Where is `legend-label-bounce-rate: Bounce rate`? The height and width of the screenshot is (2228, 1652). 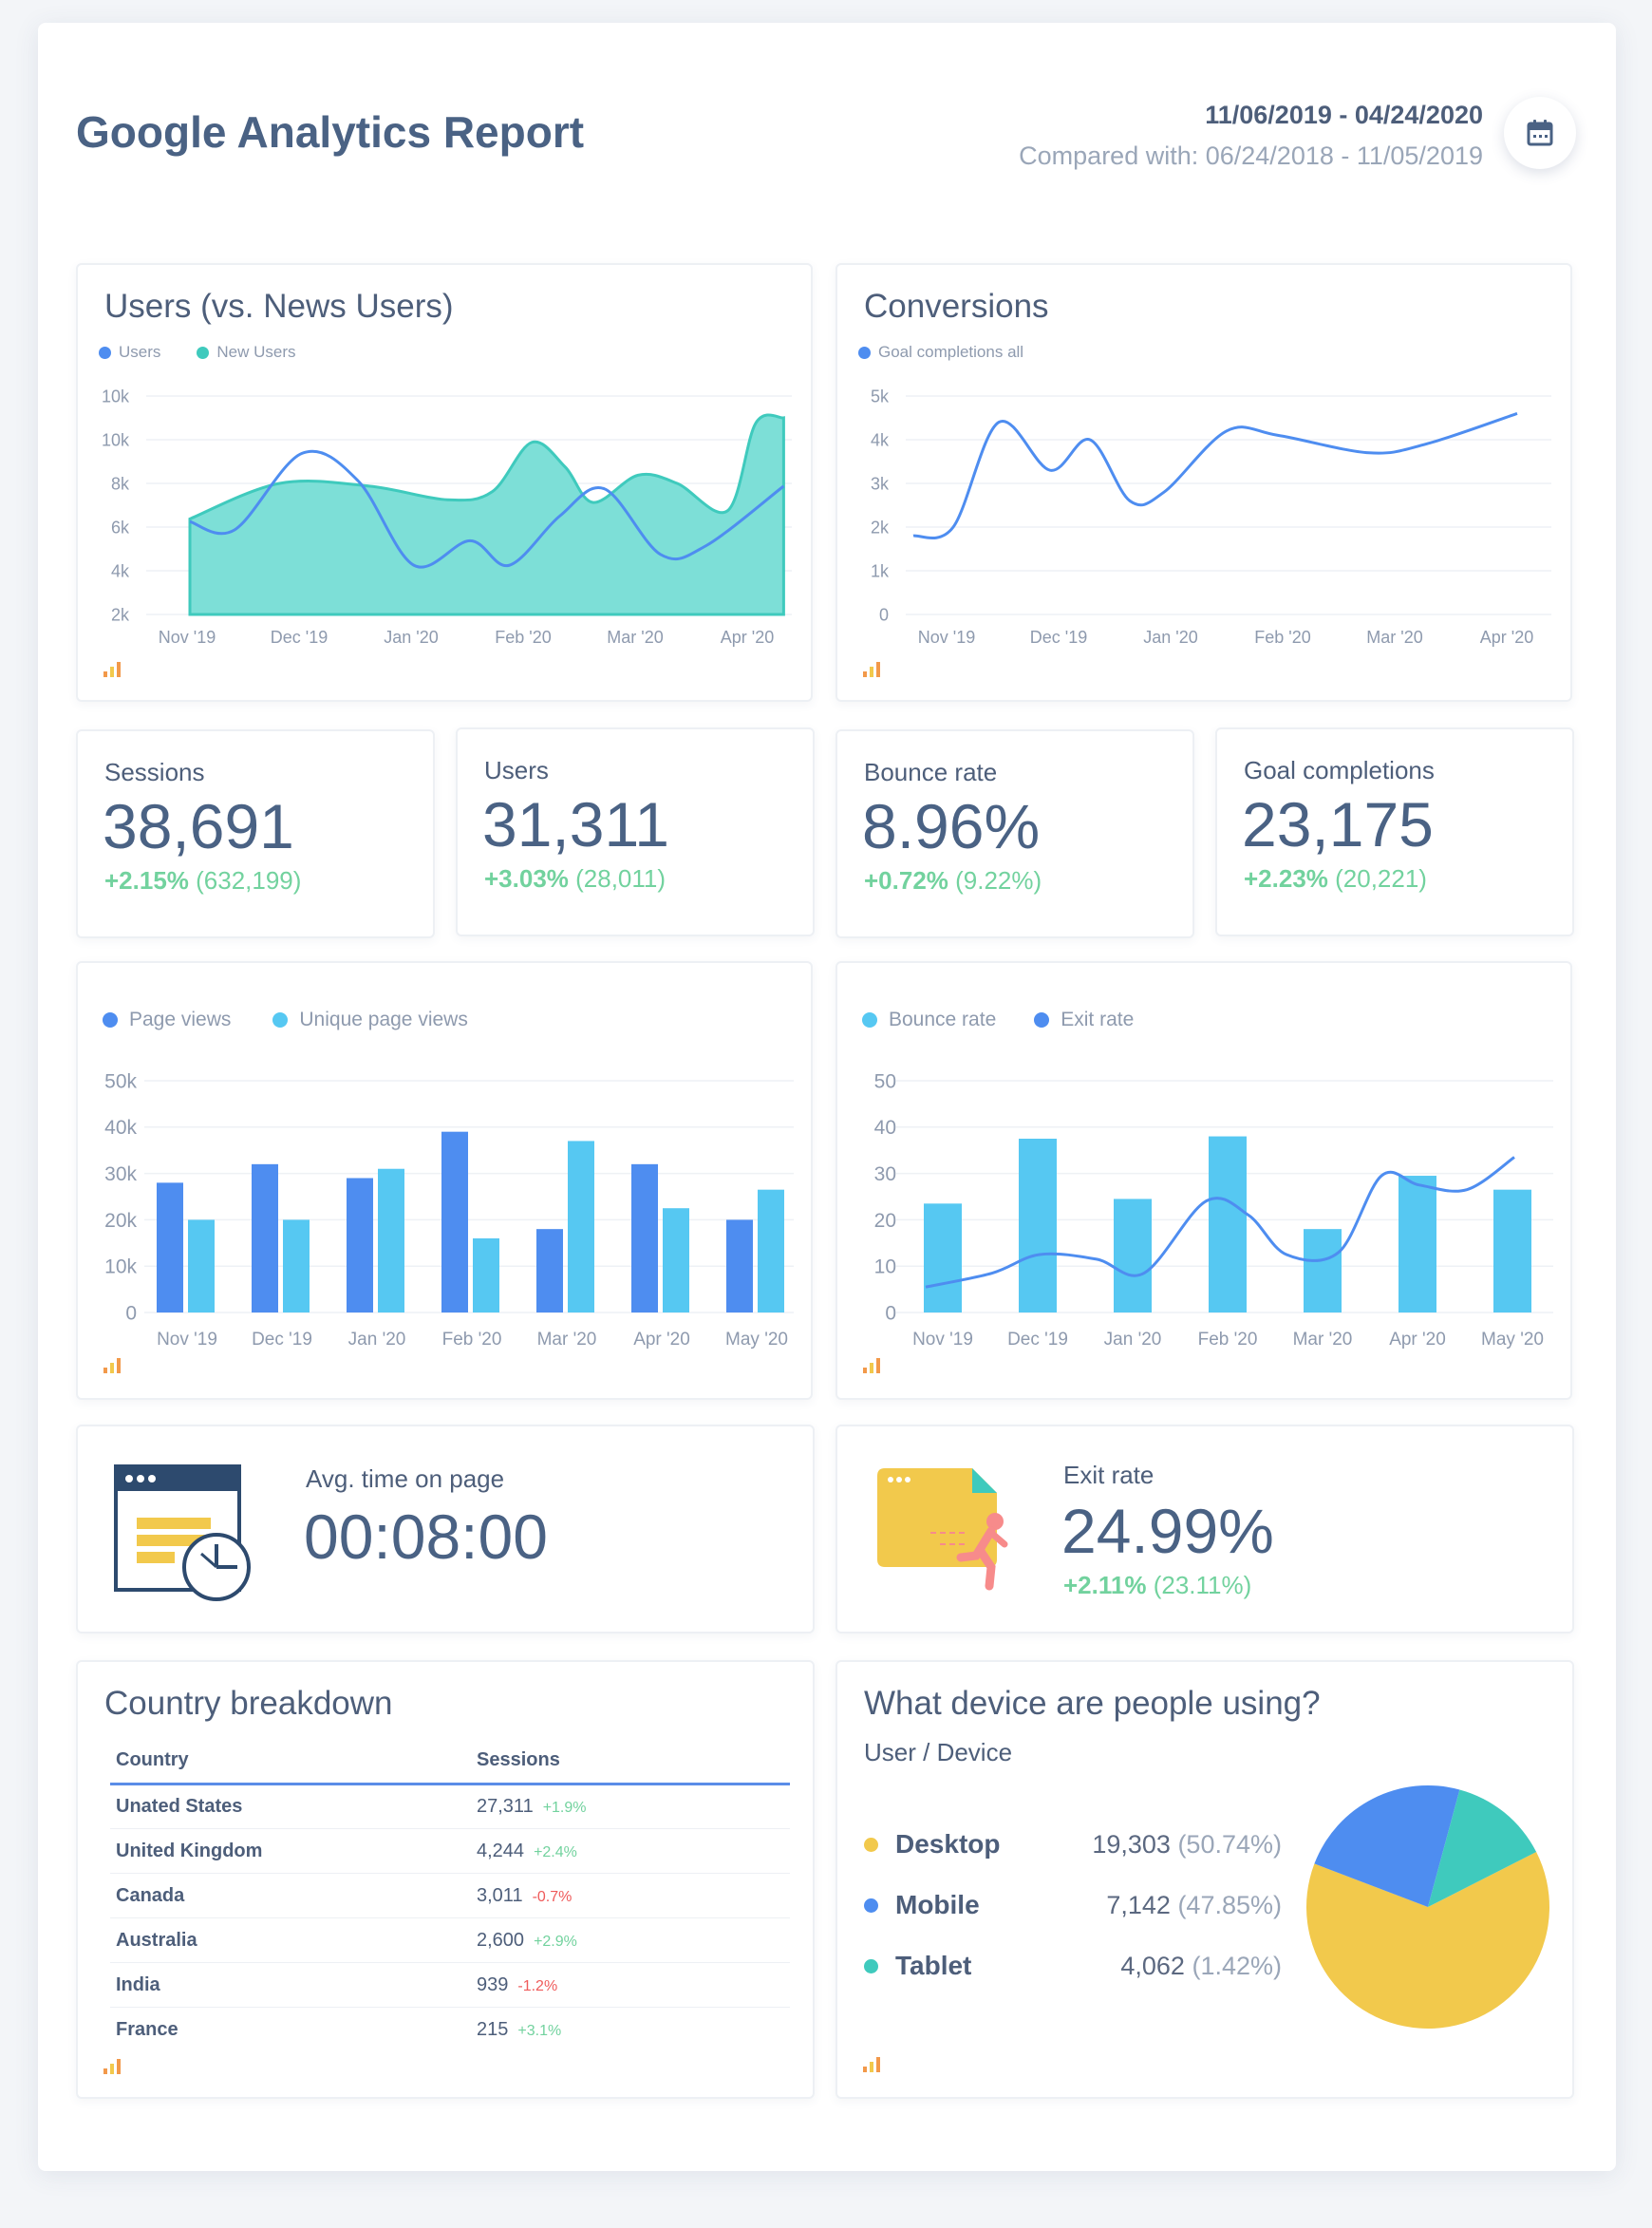
legend-label-bounce-rate: Bounce rate is located at coordinates (943, 1019).